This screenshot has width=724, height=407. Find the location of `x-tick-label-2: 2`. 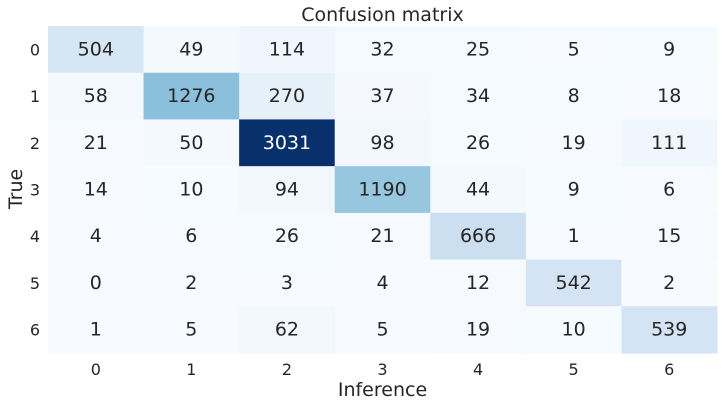

x-tick-label-2: 2 is located at coordinates (287, 369).